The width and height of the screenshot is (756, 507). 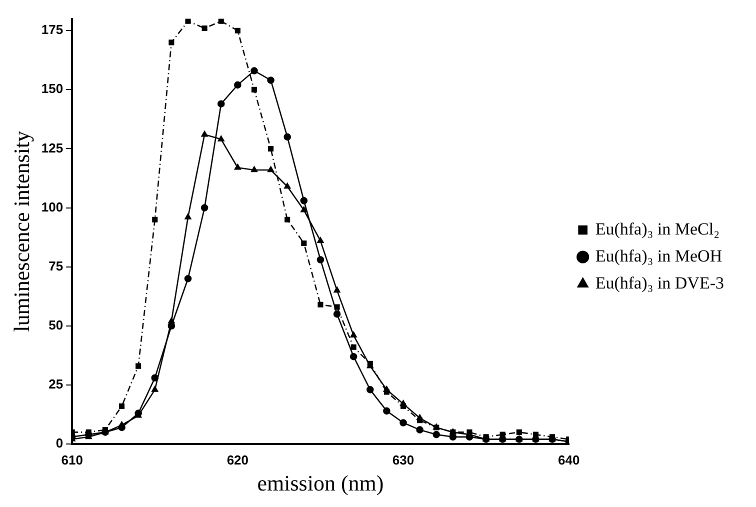 I want to click on y-tick-label: 125, so click(x=52, y=148).